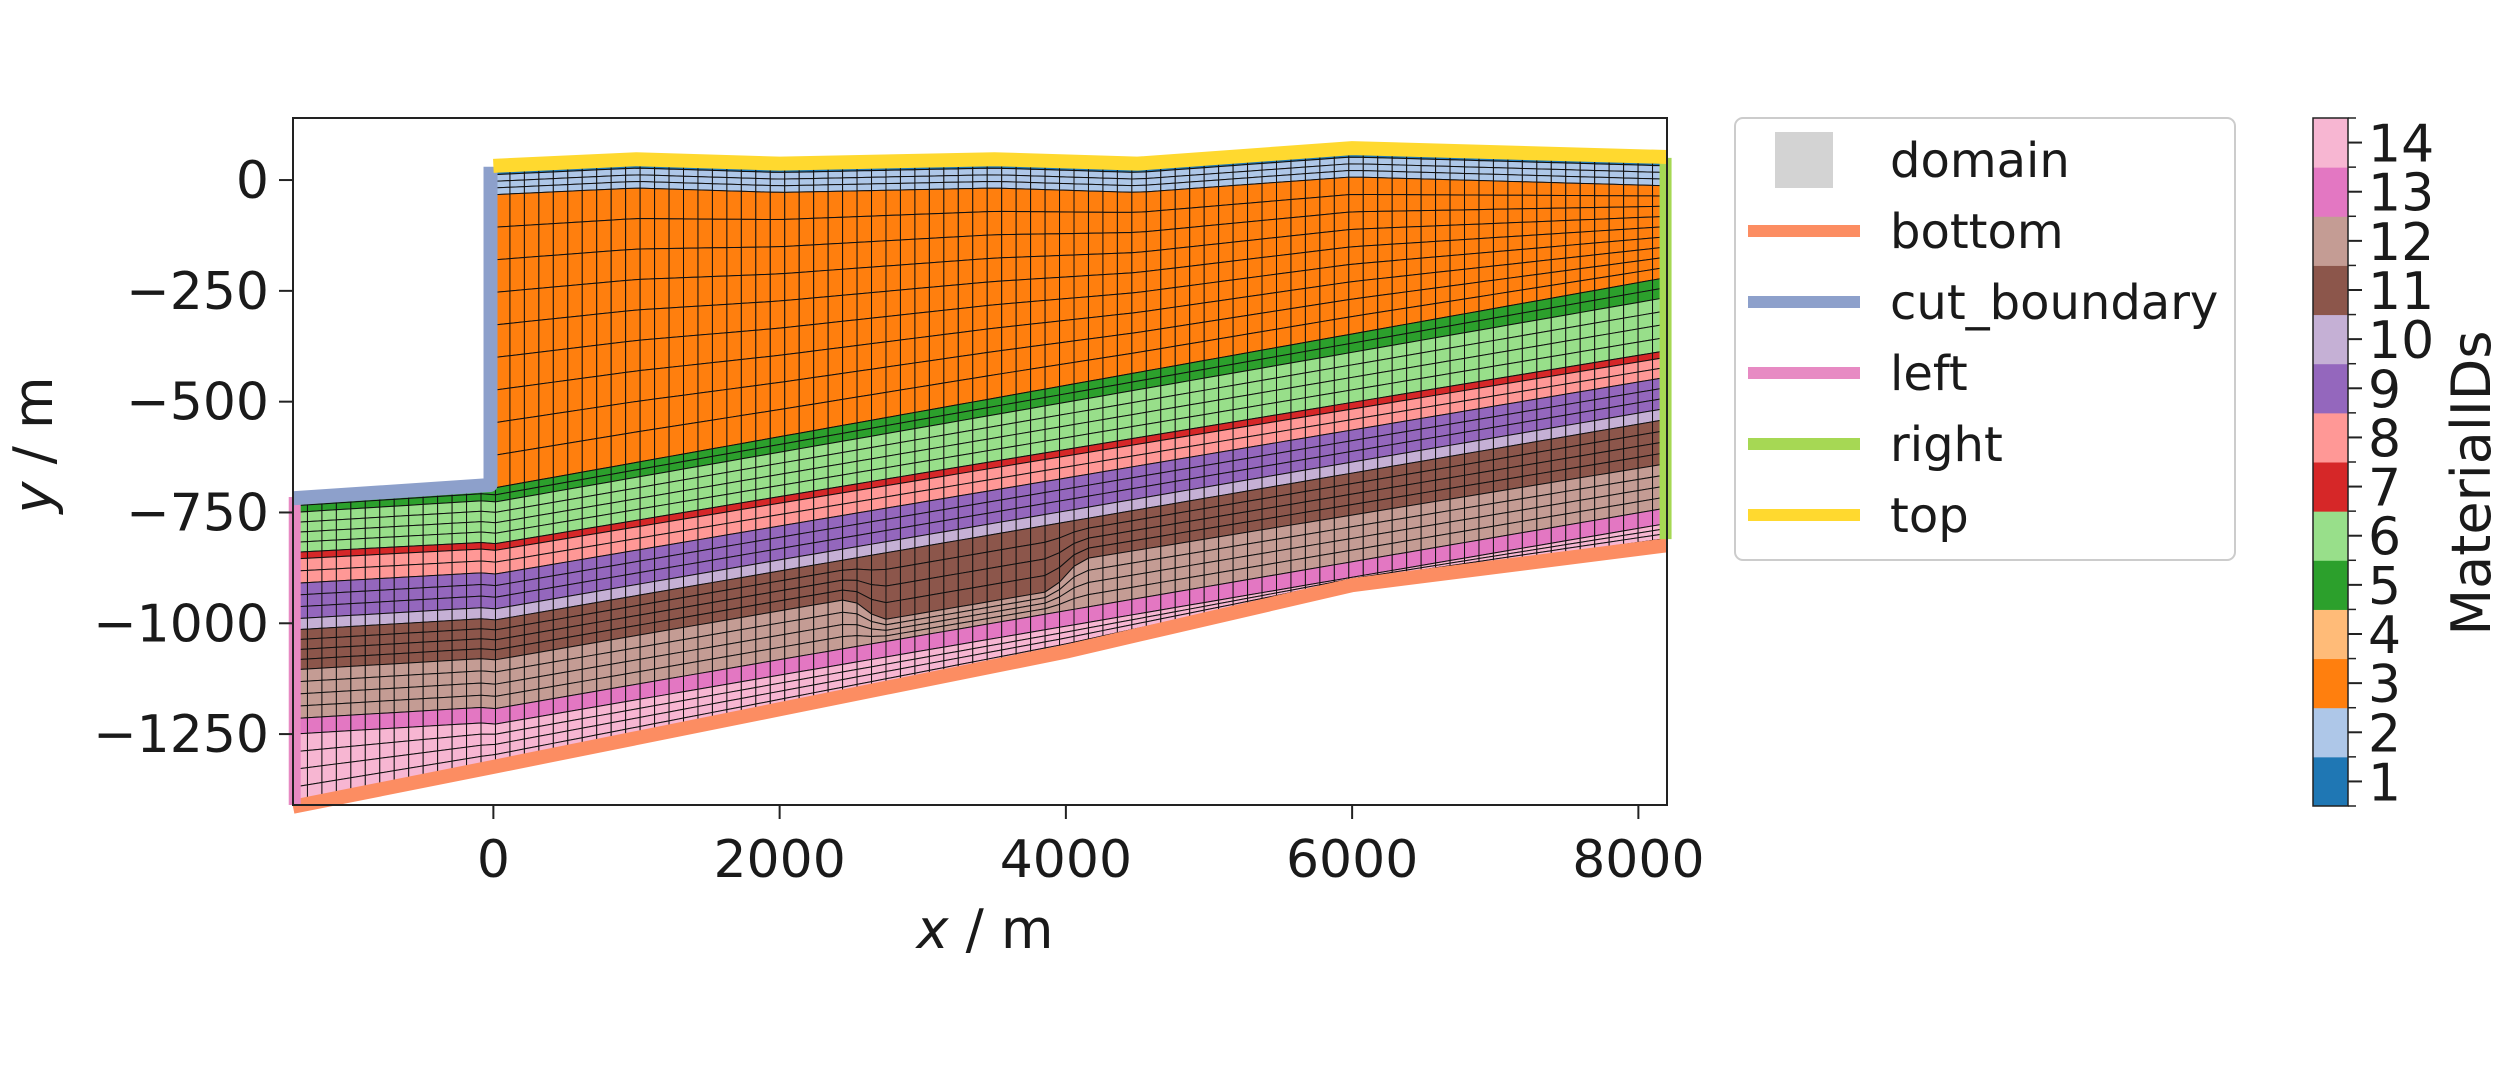 The height and width of the screenshot is (1080, 2520). Describe the element at coordinates (2384, 783) in the screenshot. I see `colorbar-tick-label: 1` at that location.